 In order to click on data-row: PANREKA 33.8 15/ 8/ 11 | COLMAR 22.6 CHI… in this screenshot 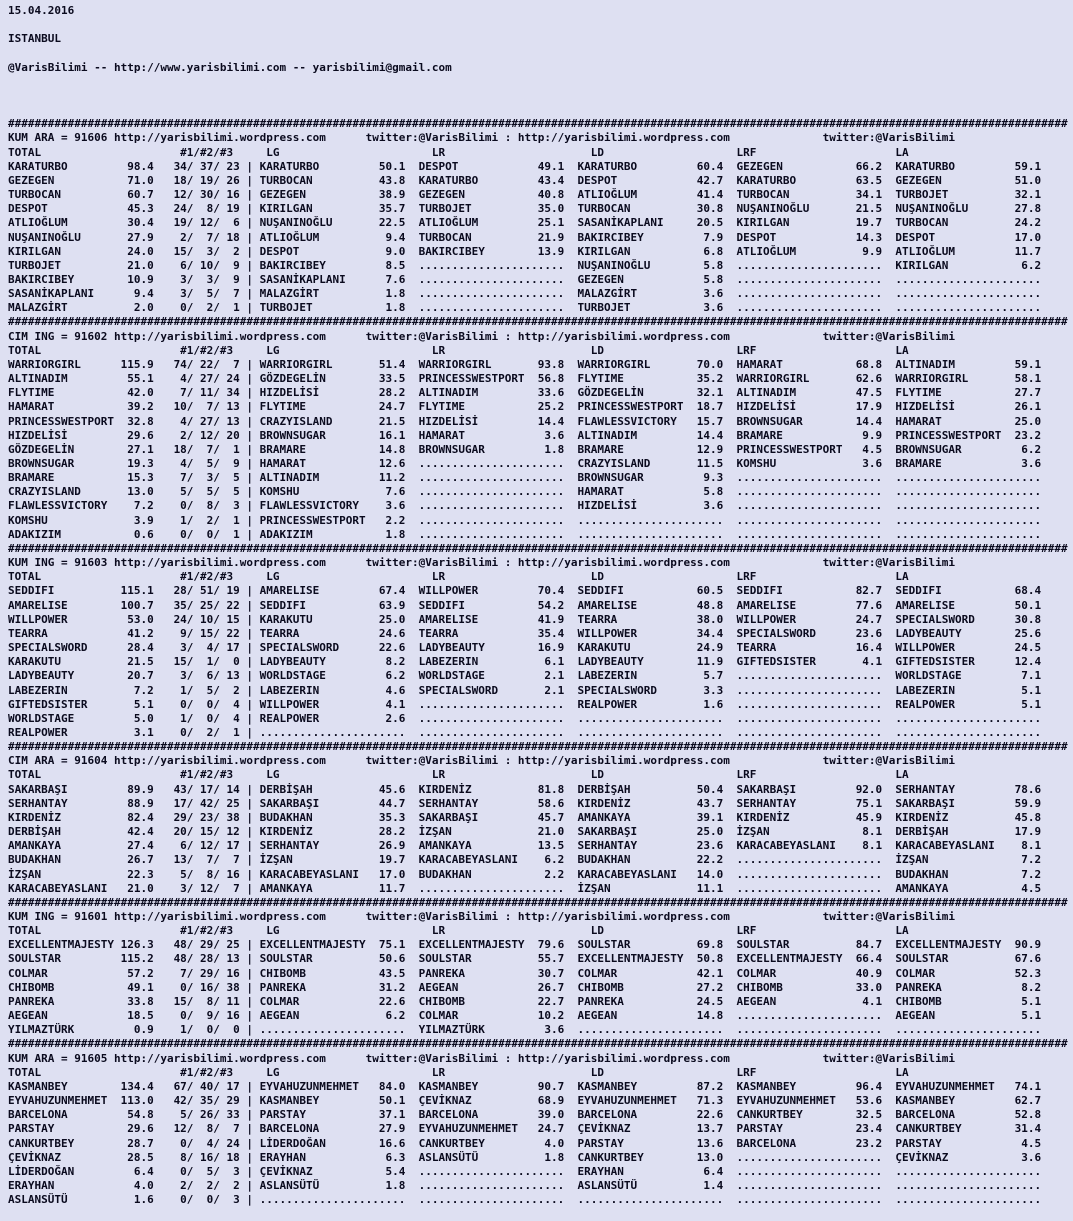, I will do `click(525, 1001)`.